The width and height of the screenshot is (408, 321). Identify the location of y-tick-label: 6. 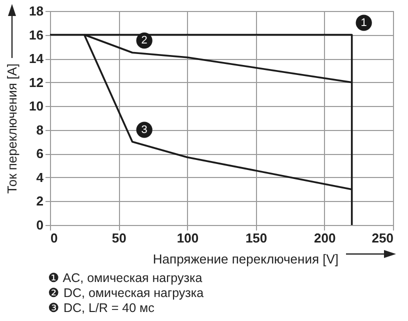
(40, 154).